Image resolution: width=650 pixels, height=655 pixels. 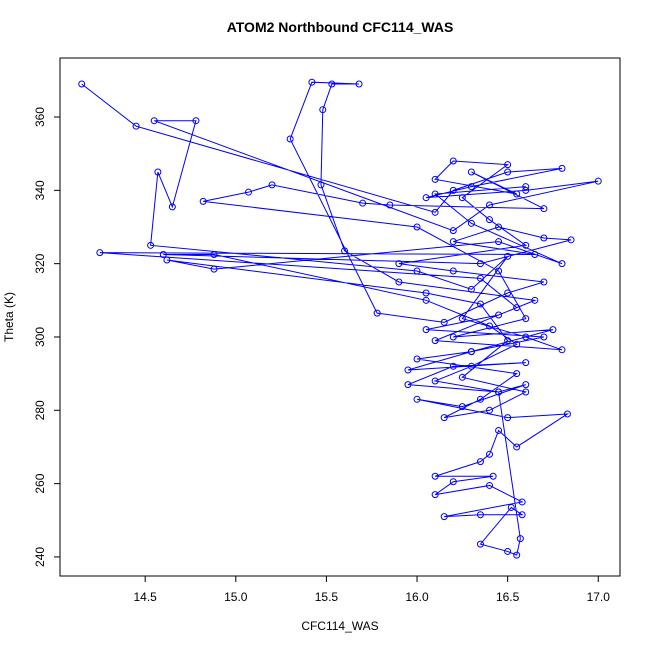 What do you see at coordinates (40, 483) in the screenshot?
I see `y-tick-label: 260` at bounding box center [40, 483].